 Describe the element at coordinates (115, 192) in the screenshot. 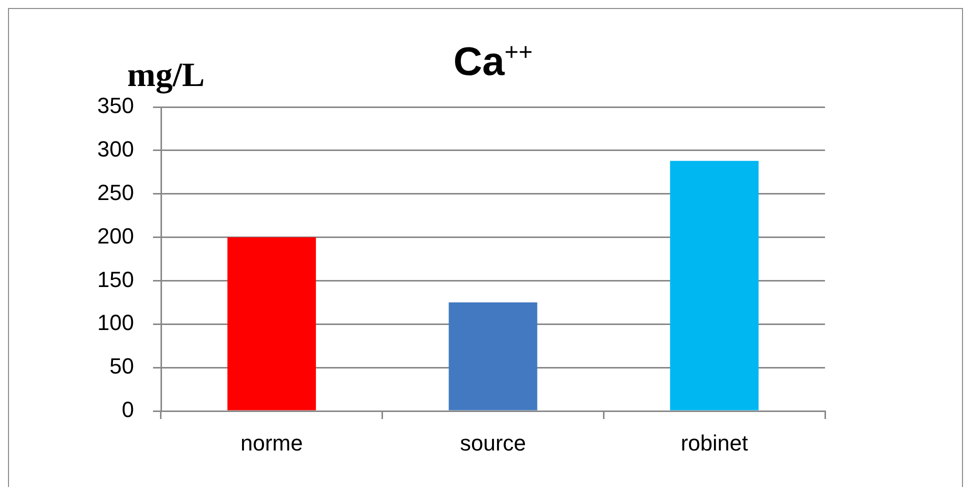

I see `y-tick-label: 250` at that location.